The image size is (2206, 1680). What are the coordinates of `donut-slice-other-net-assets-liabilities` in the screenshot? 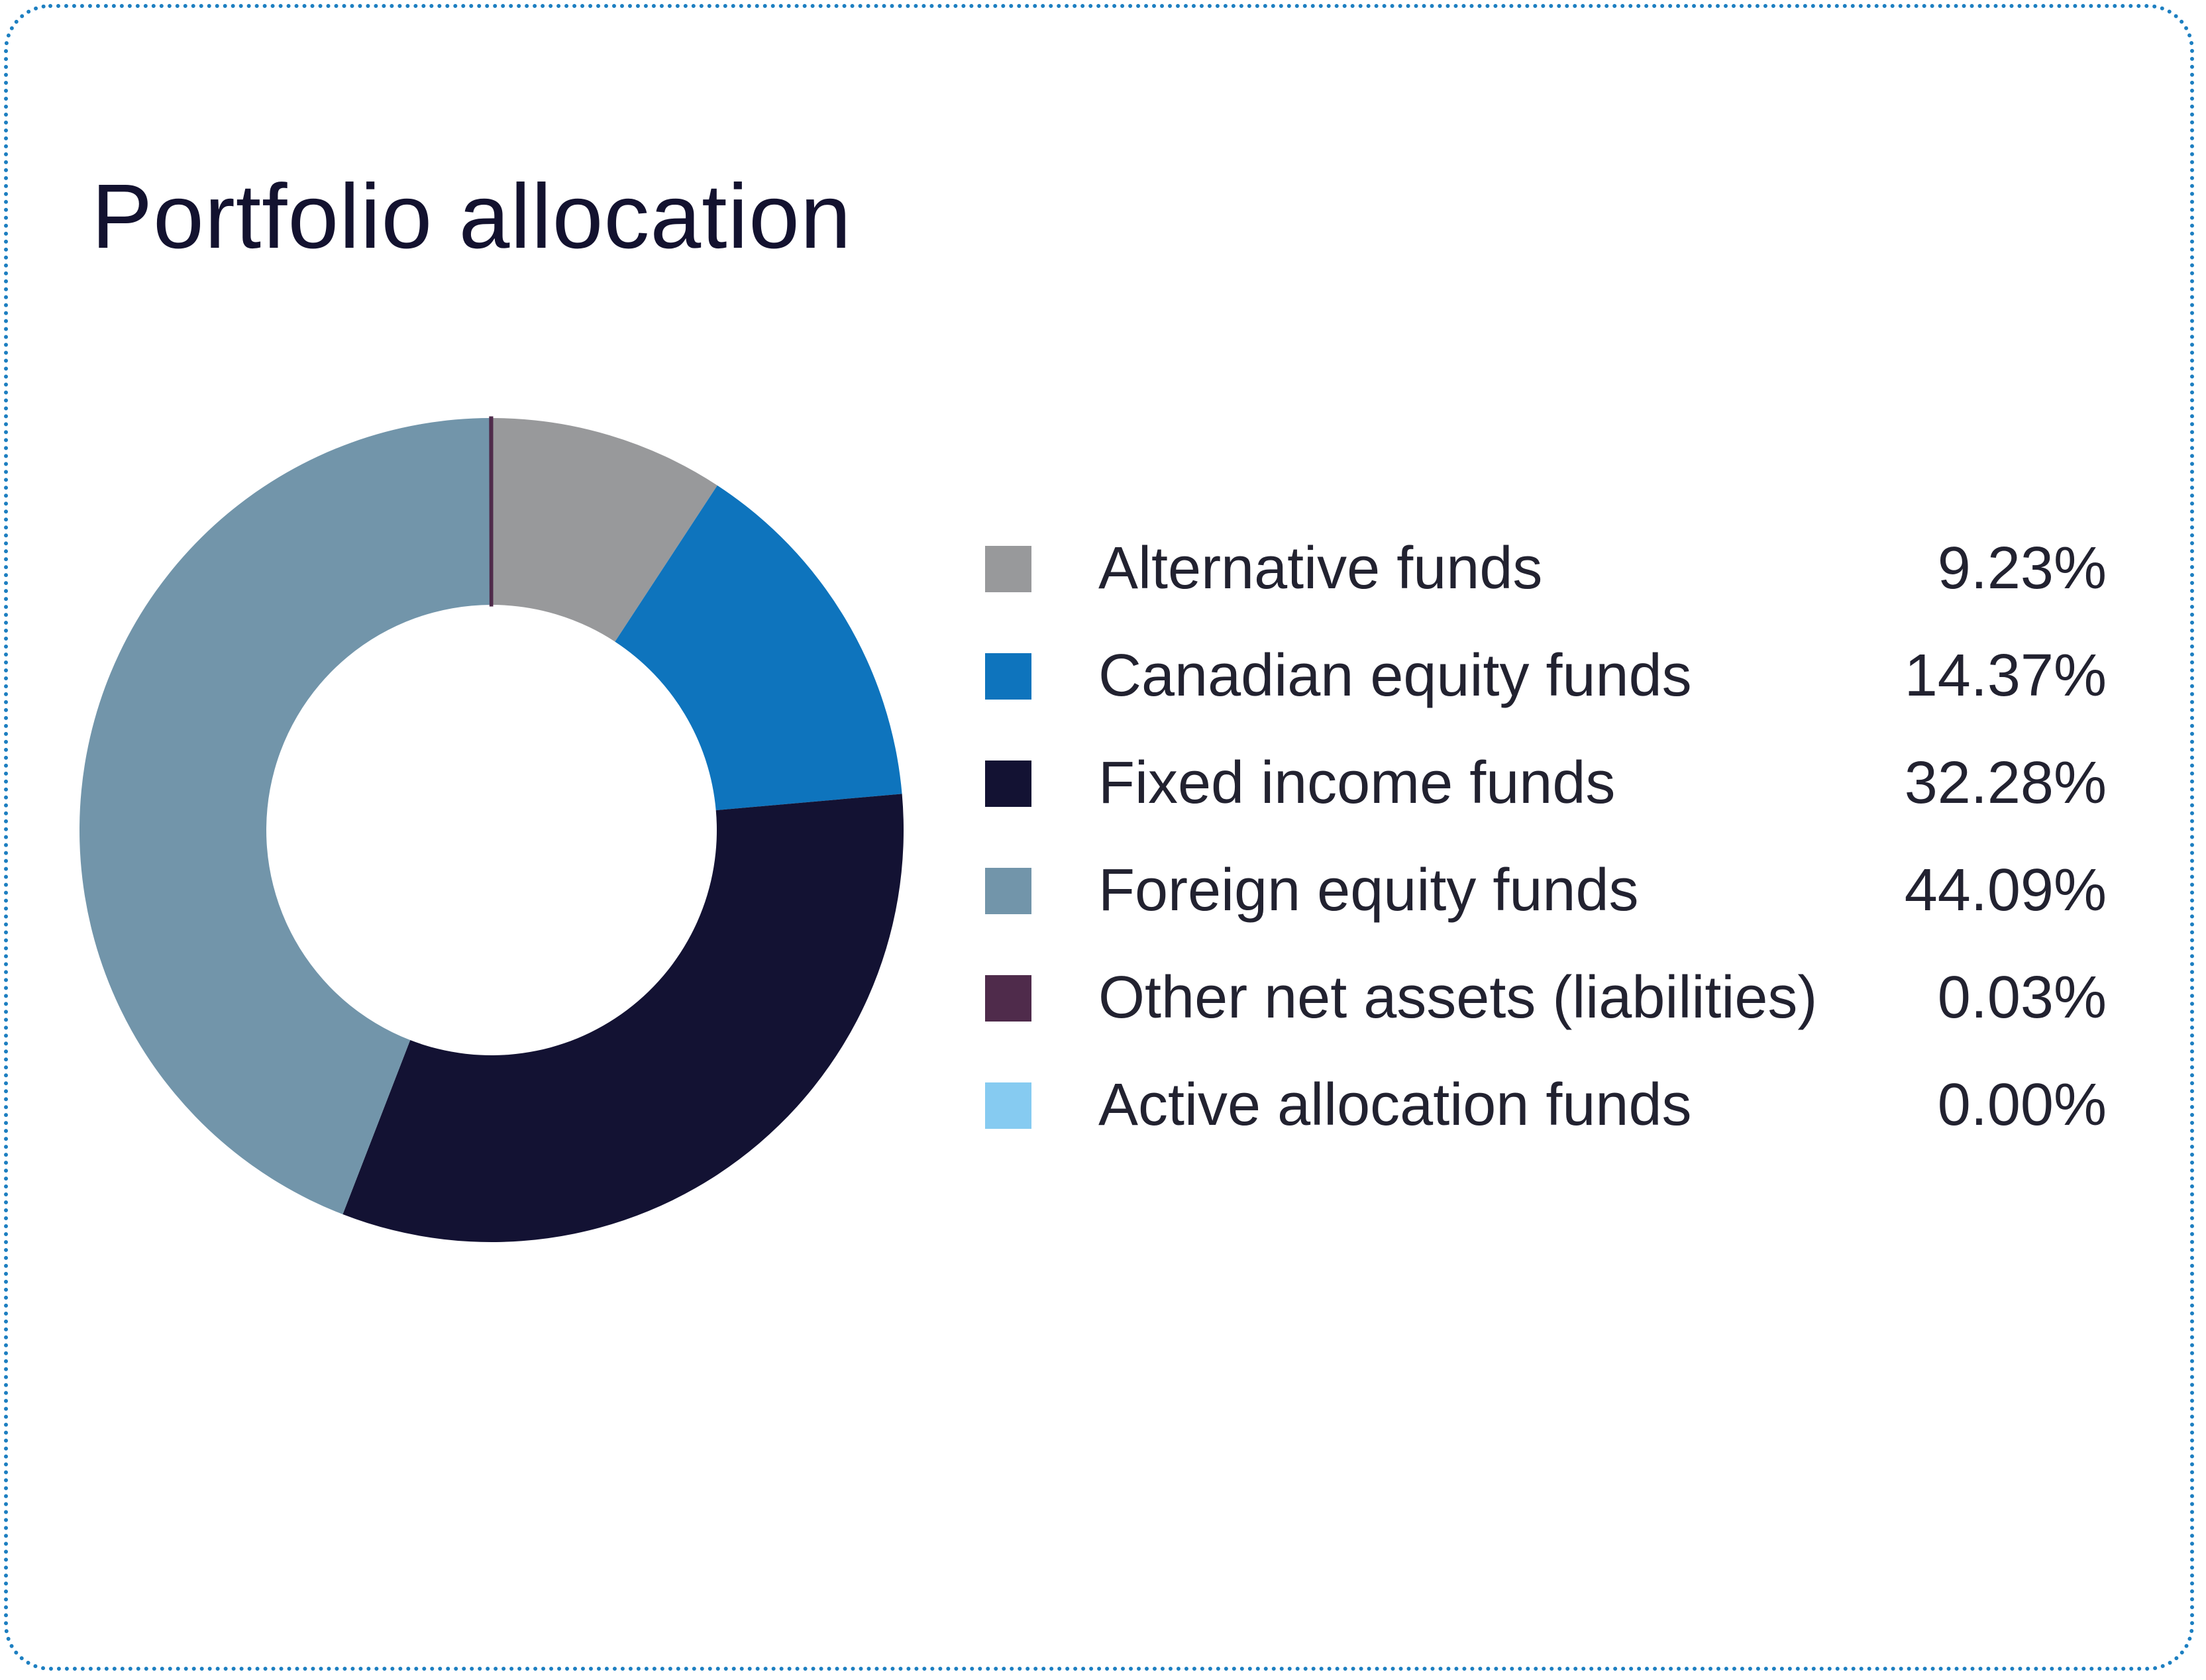 It's located at (491, 511).